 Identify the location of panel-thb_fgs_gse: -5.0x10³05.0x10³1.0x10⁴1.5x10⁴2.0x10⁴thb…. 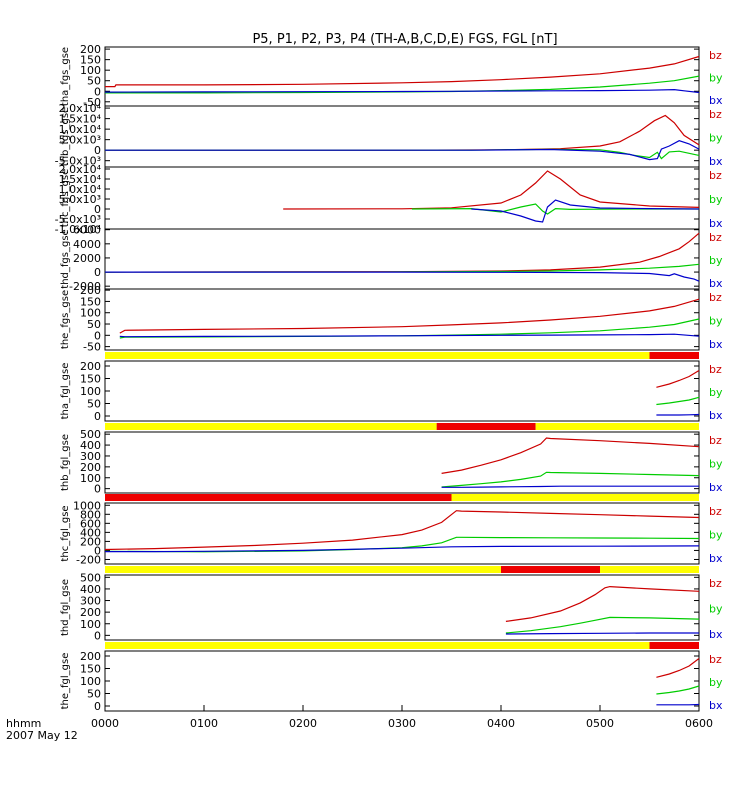
(389, 135).